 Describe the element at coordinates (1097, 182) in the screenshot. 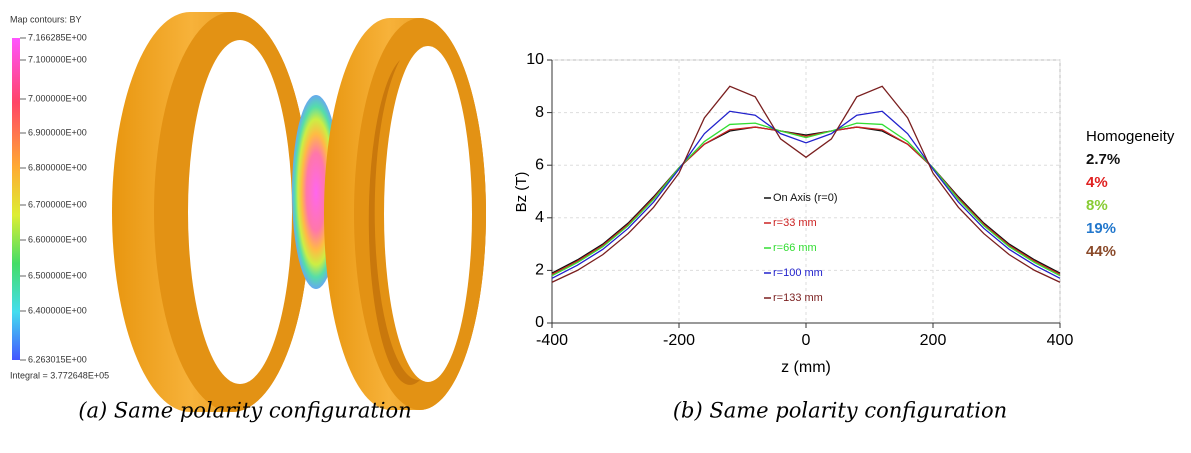

I see `annotation: 4%` at that location.